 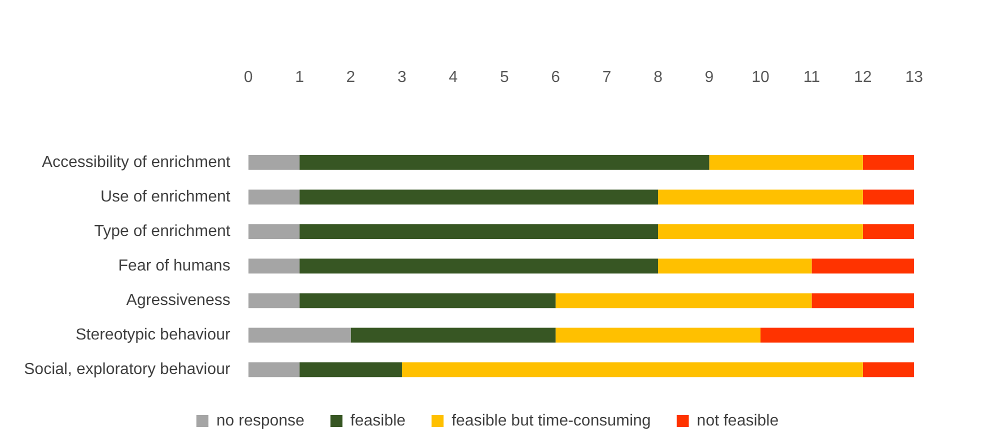 I want to click on x-tick-label: 2, so click(x=351, y=77).